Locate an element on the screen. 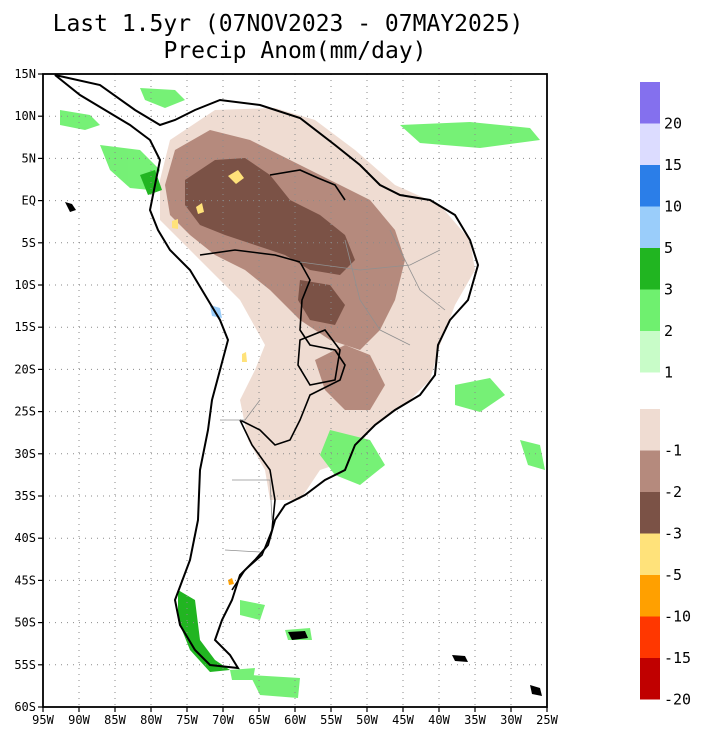  lon-tick-label: 70W is located at coordinates (223, 720).